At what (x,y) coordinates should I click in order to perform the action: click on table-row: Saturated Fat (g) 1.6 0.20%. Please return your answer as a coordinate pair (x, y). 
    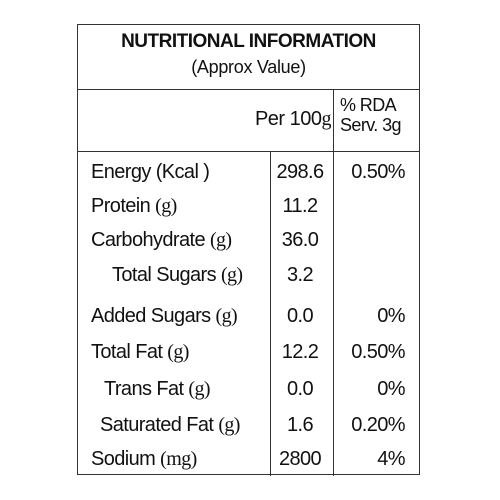
    Looking at the image, I should click on (248, 425).